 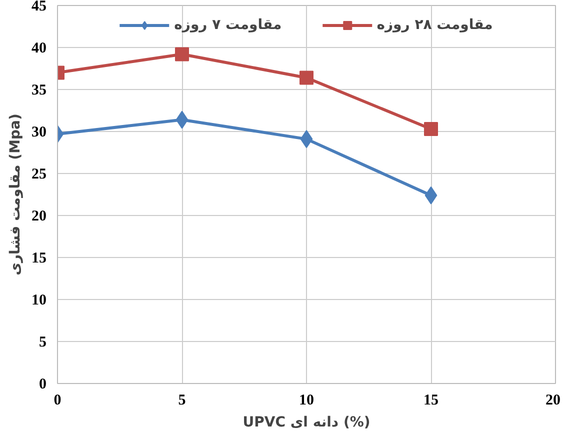 What do you see at coordinates (434, 25) in the screenshot?
I see `legend-label: مقاومت ۲۸ روزه` at bounding box center [434, 25].